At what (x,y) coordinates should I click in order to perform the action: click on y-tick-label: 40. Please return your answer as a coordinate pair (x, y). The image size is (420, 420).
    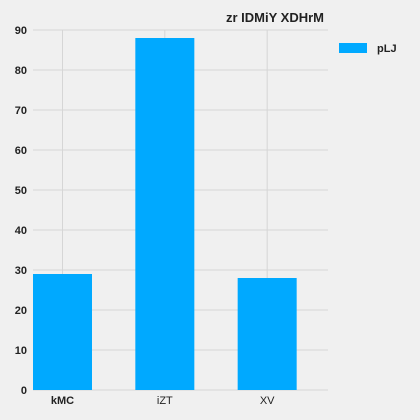
    Looking at the image, I should click on (21, 231).